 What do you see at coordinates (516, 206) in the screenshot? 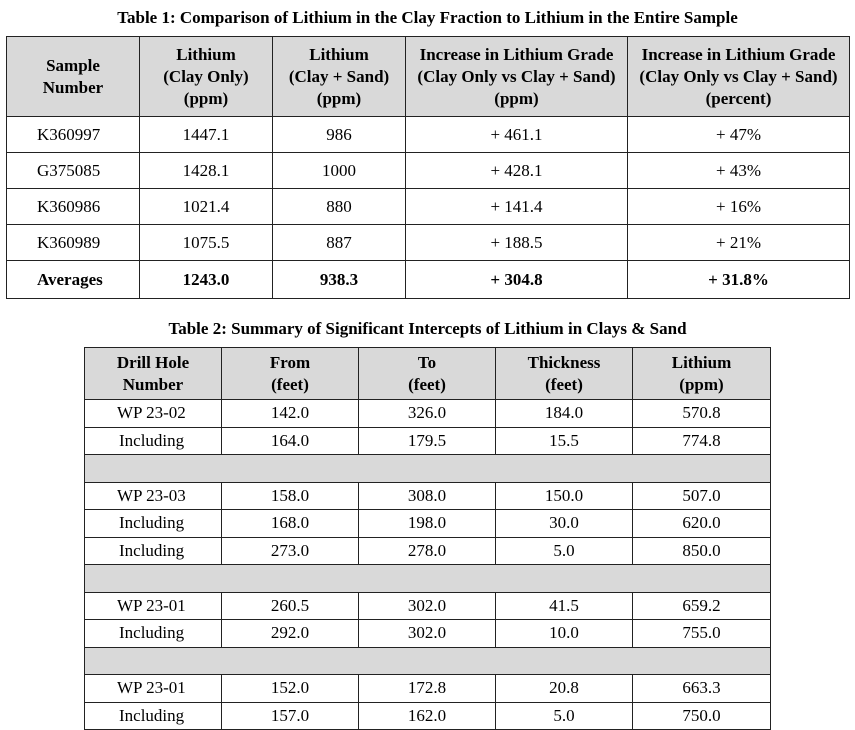
I see `table-cell: + 141.4` at bounding box center [516, 206].